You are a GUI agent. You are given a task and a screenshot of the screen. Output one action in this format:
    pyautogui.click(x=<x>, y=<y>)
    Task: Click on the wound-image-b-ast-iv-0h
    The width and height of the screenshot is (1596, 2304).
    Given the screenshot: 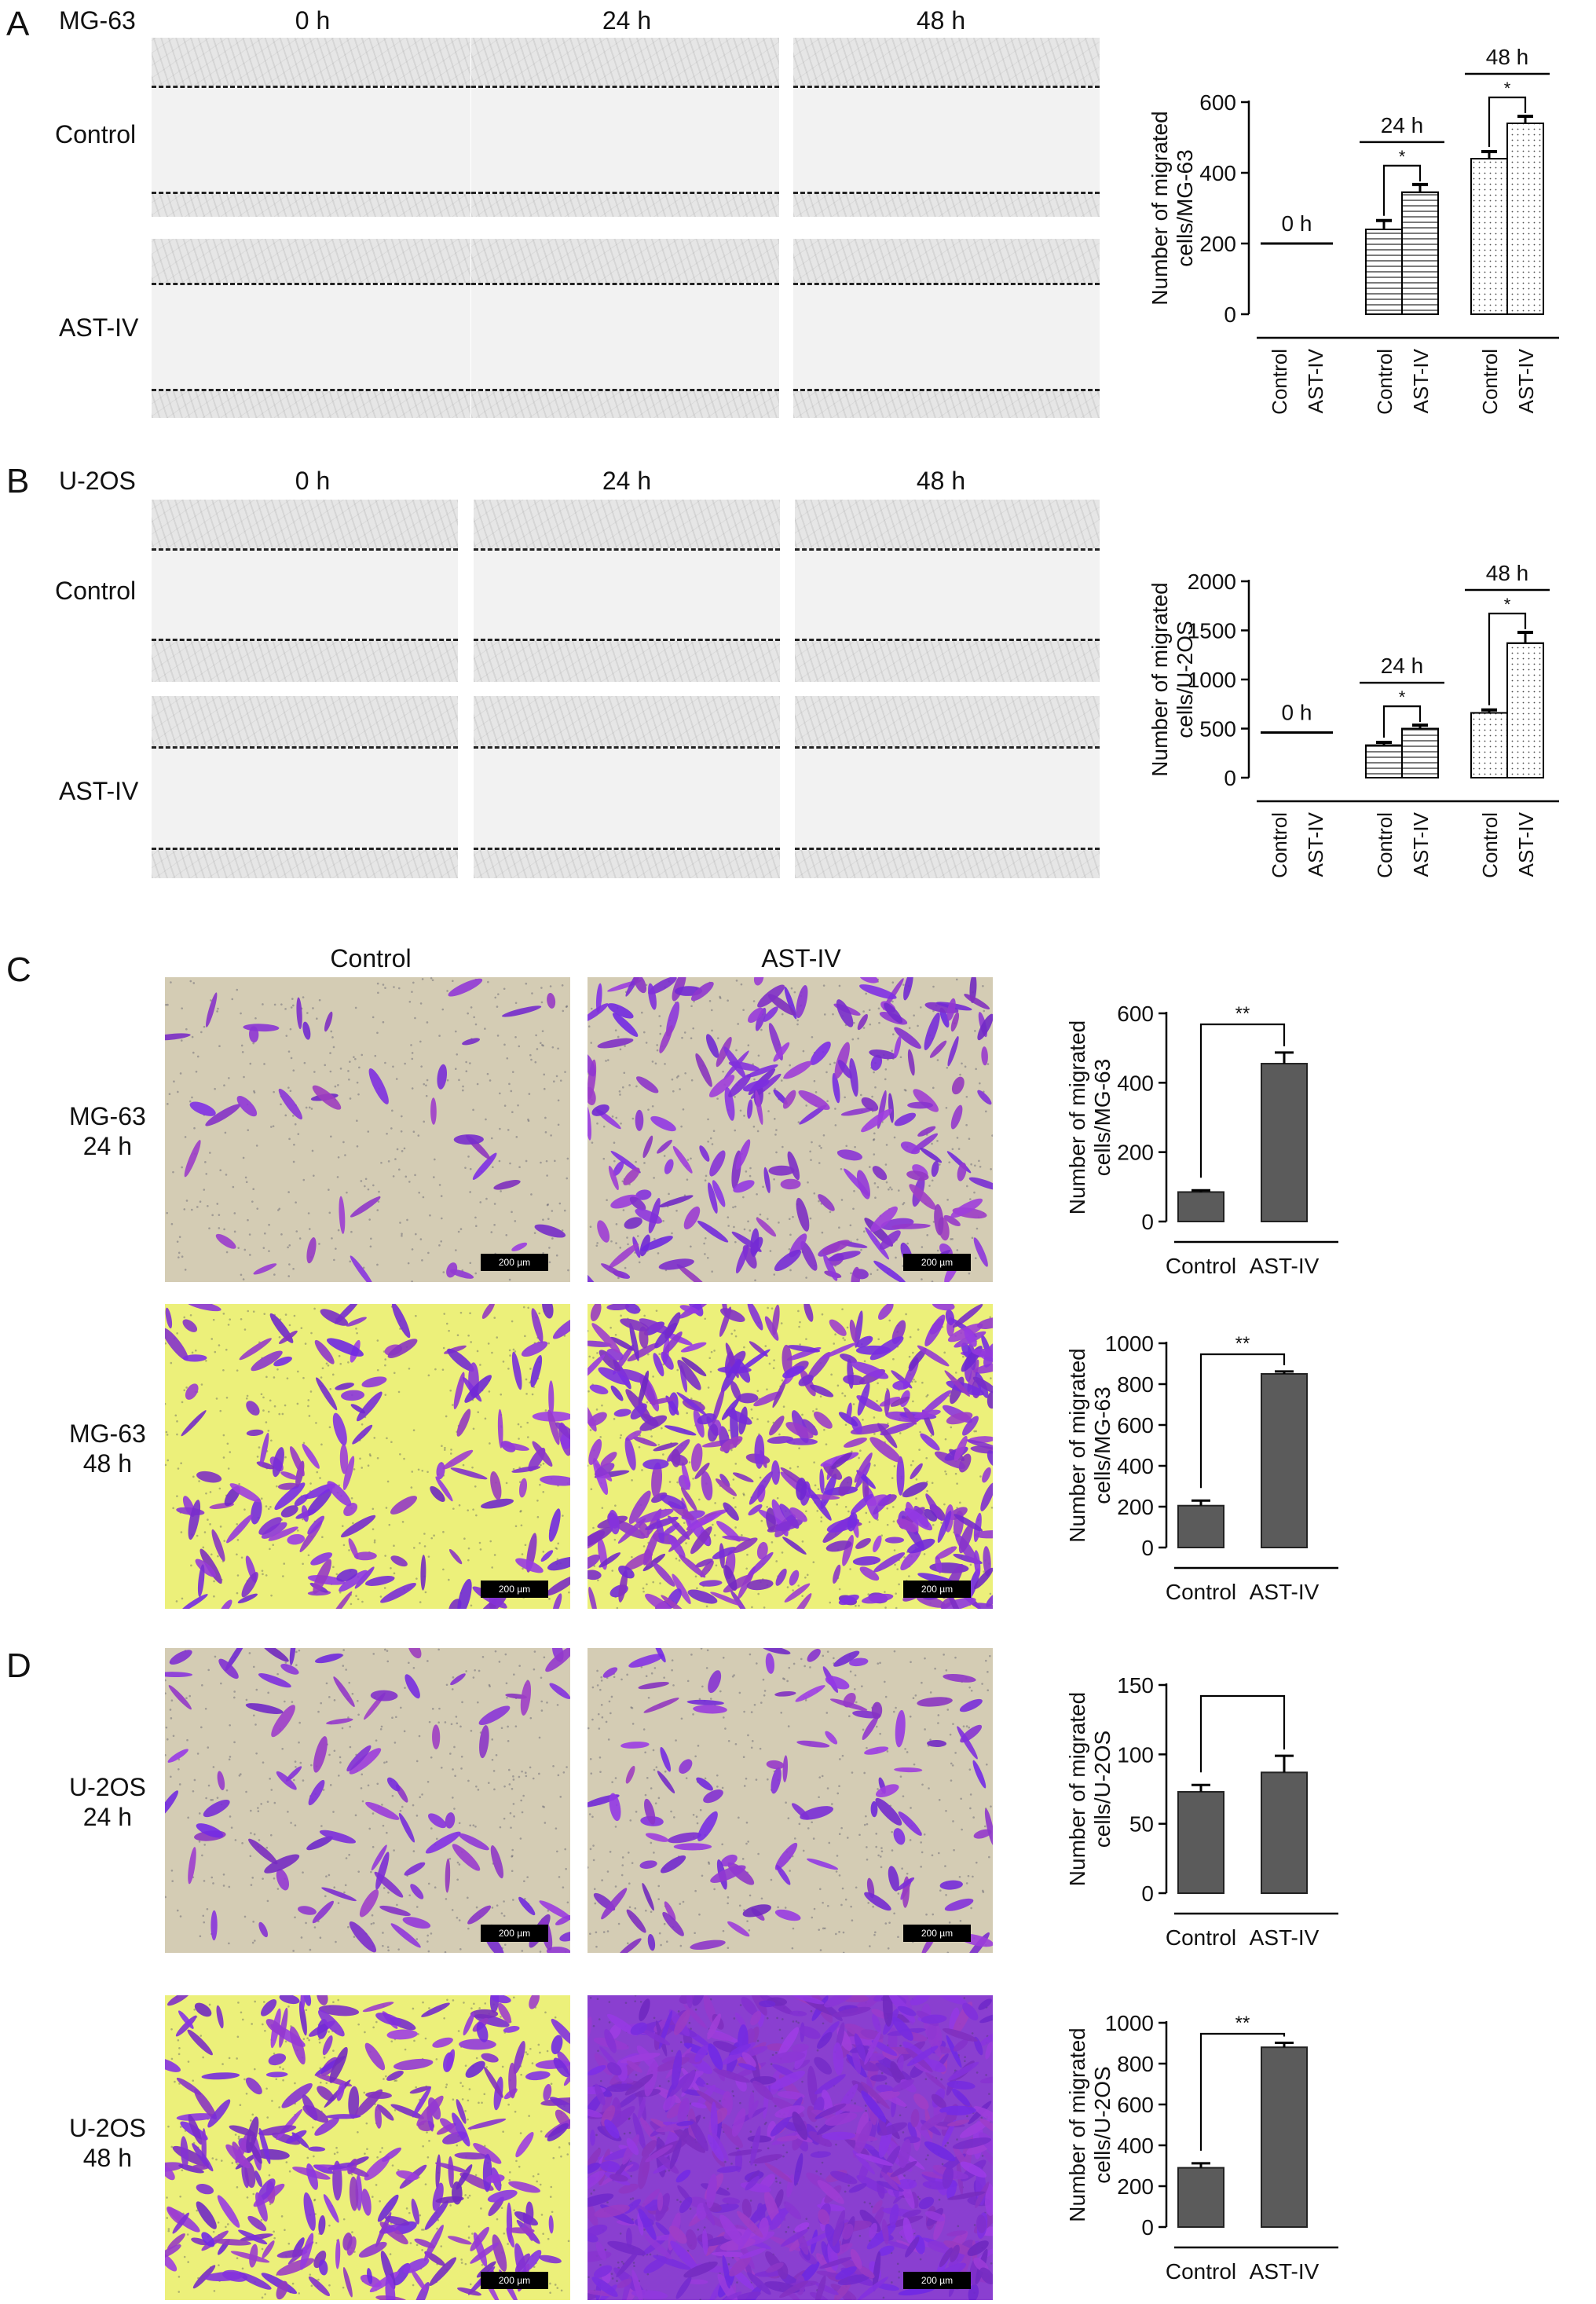 What is the action you would take?
    pyautogui.click(x=305, y=787)
    